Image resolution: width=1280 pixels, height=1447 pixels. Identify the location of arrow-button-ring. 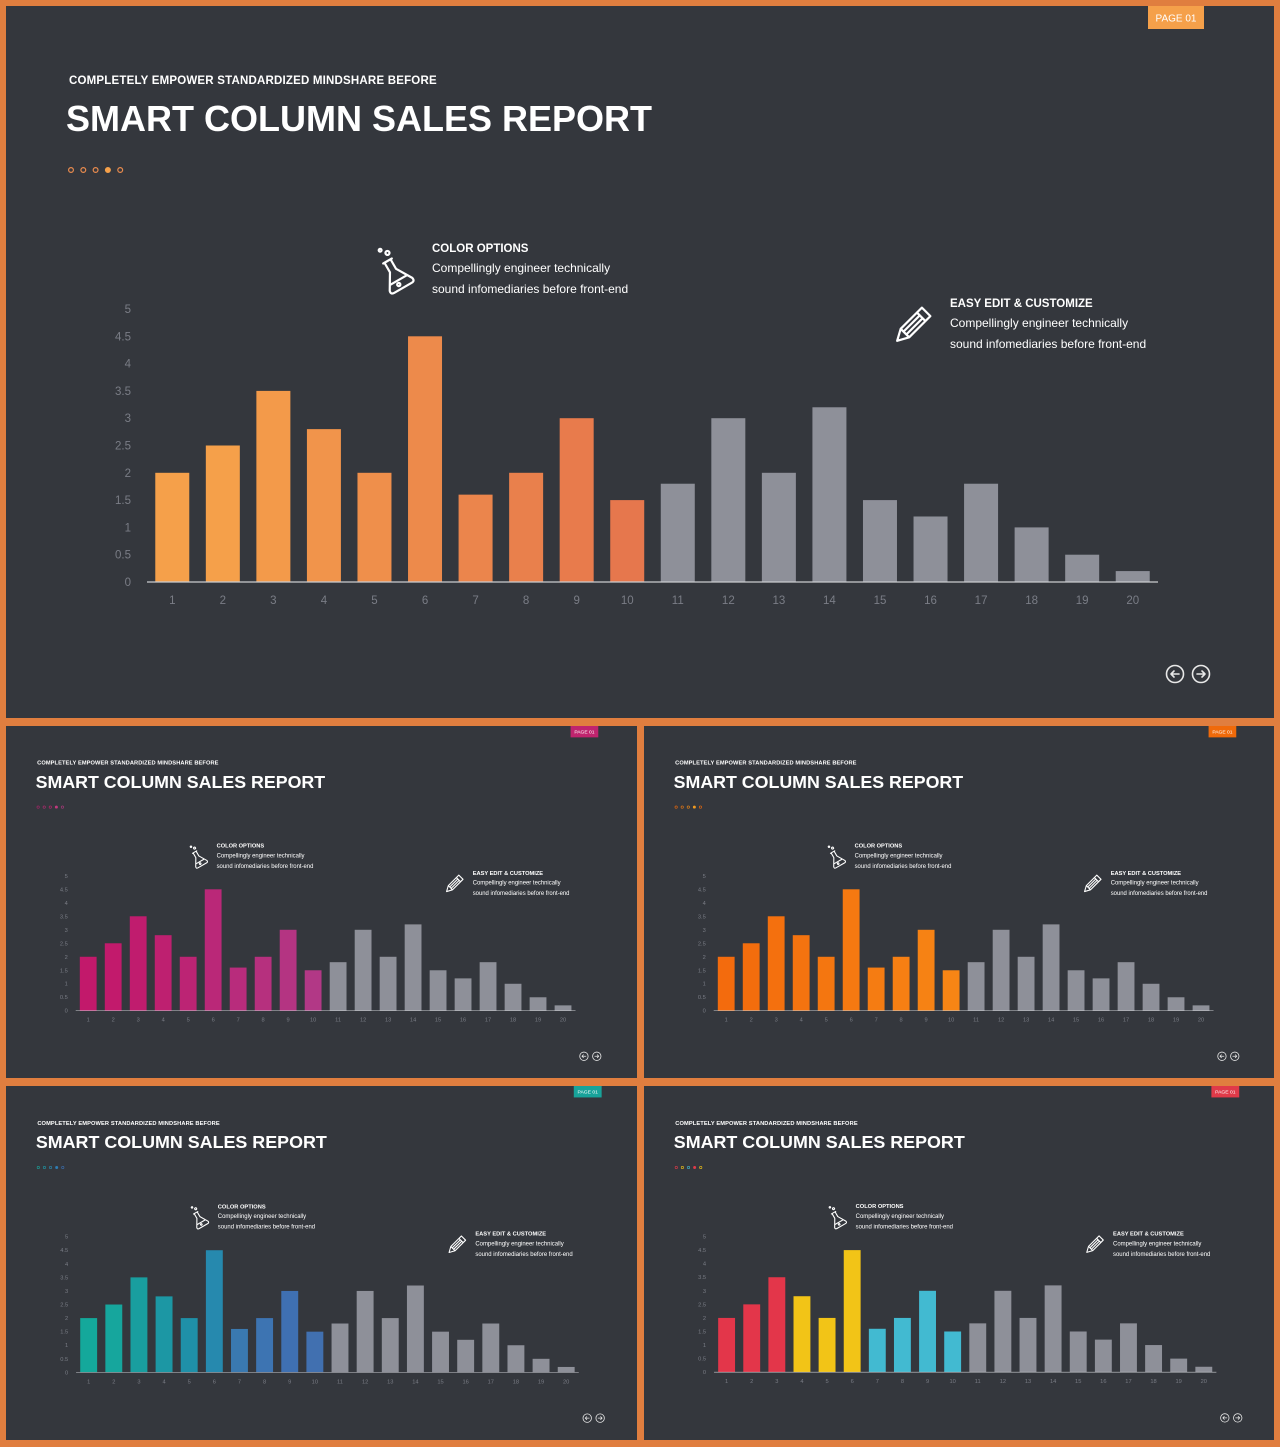
(1238, 1418).